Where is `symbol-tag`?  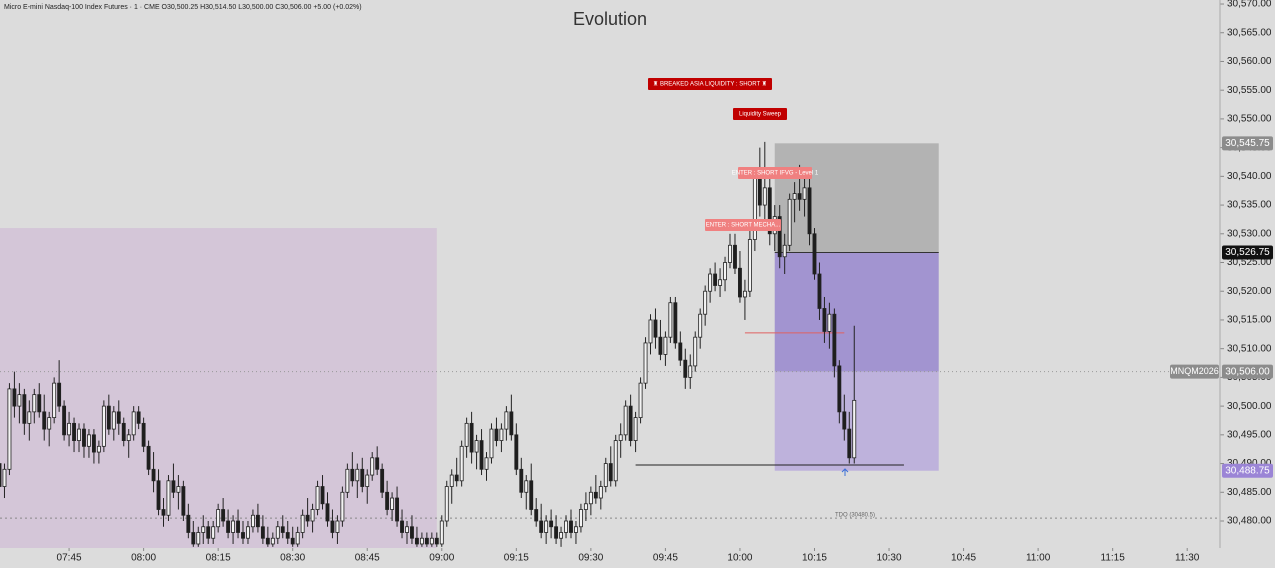 symbol-tag is located at coordinates (1194, 371).